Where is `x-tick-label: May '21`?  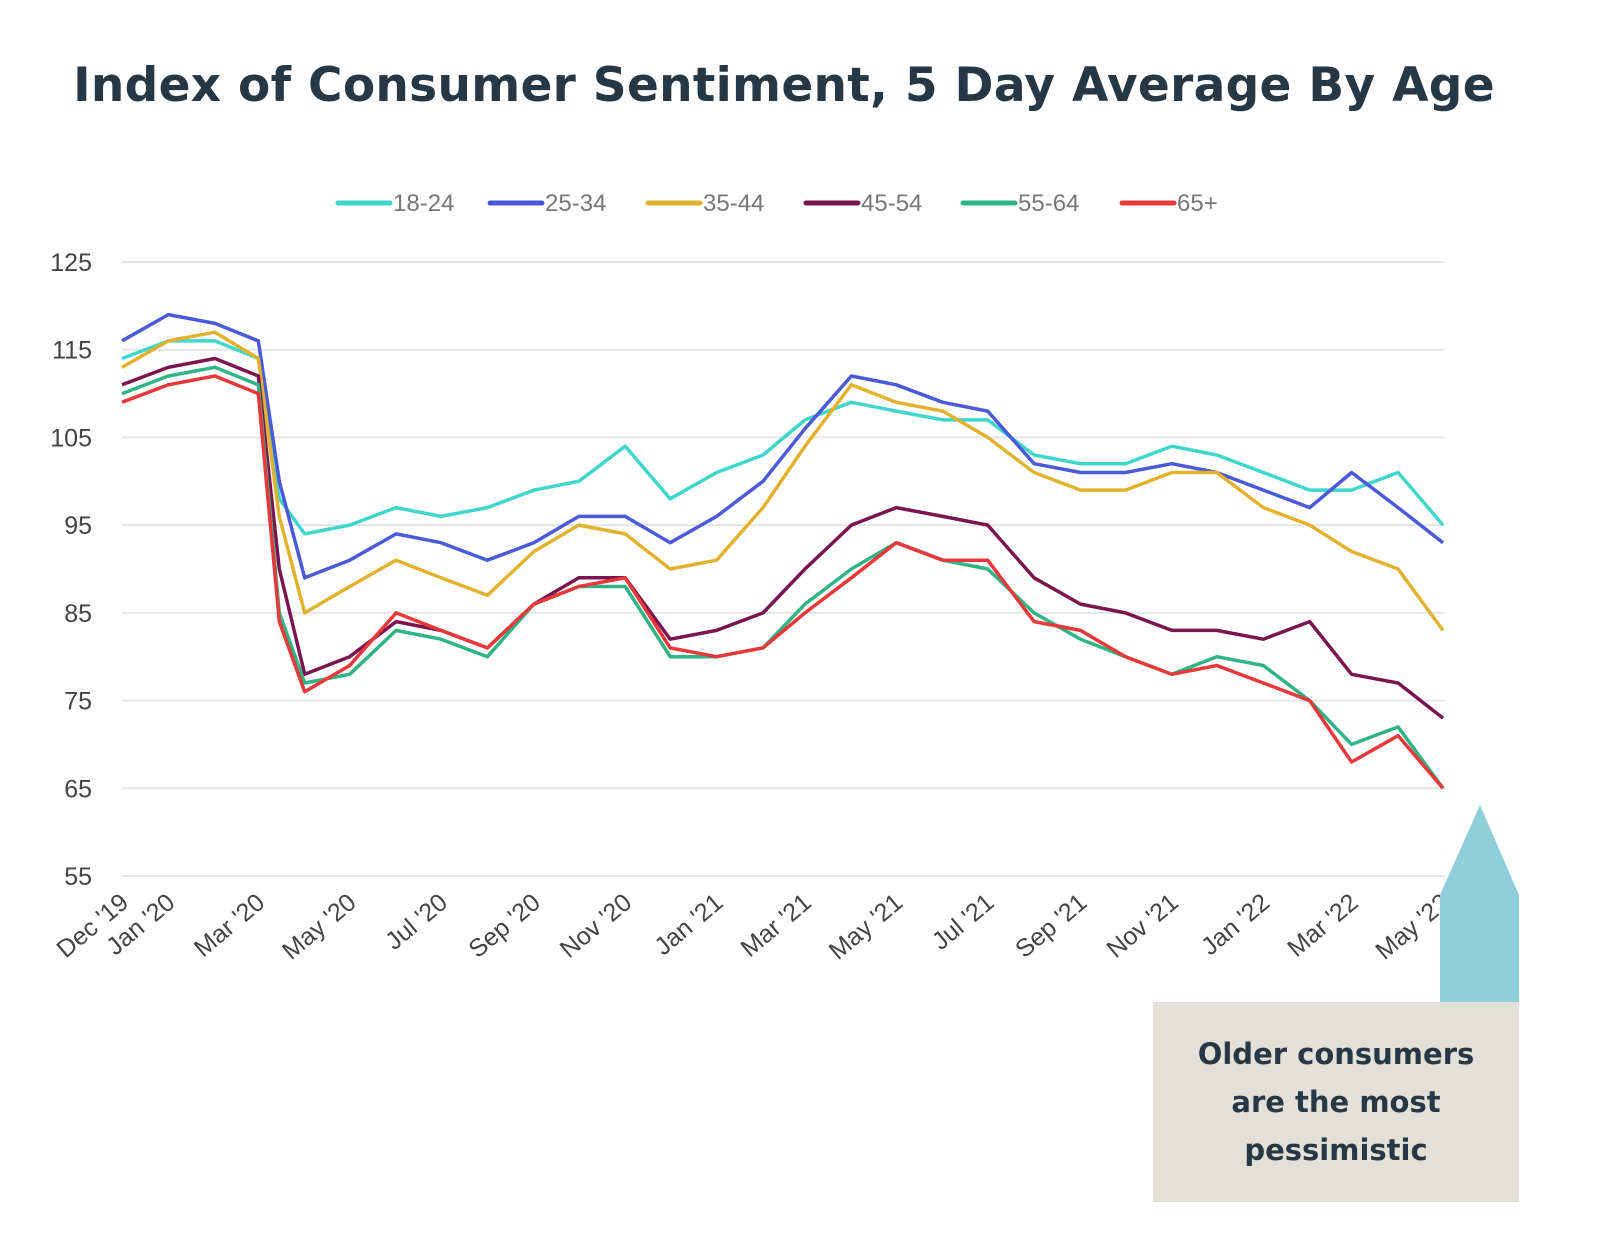 x-tick-label: May '21 is located at coordinates (866, 926).